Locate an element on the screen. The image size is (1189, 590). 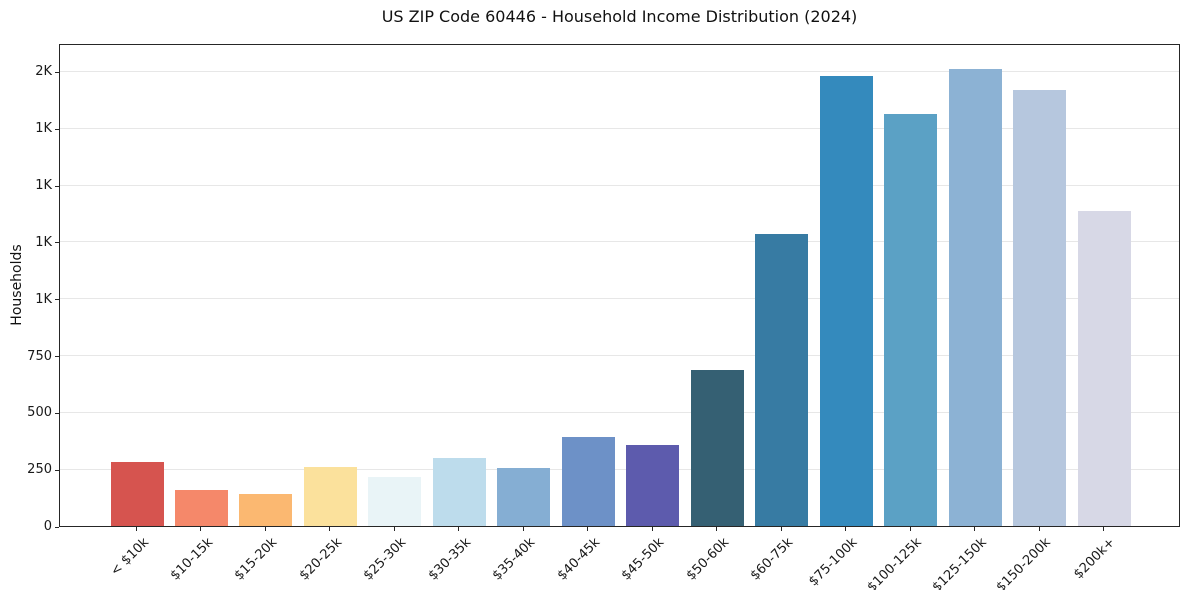
x-tick-label: $30-35k is located at coordinates (449, 559).